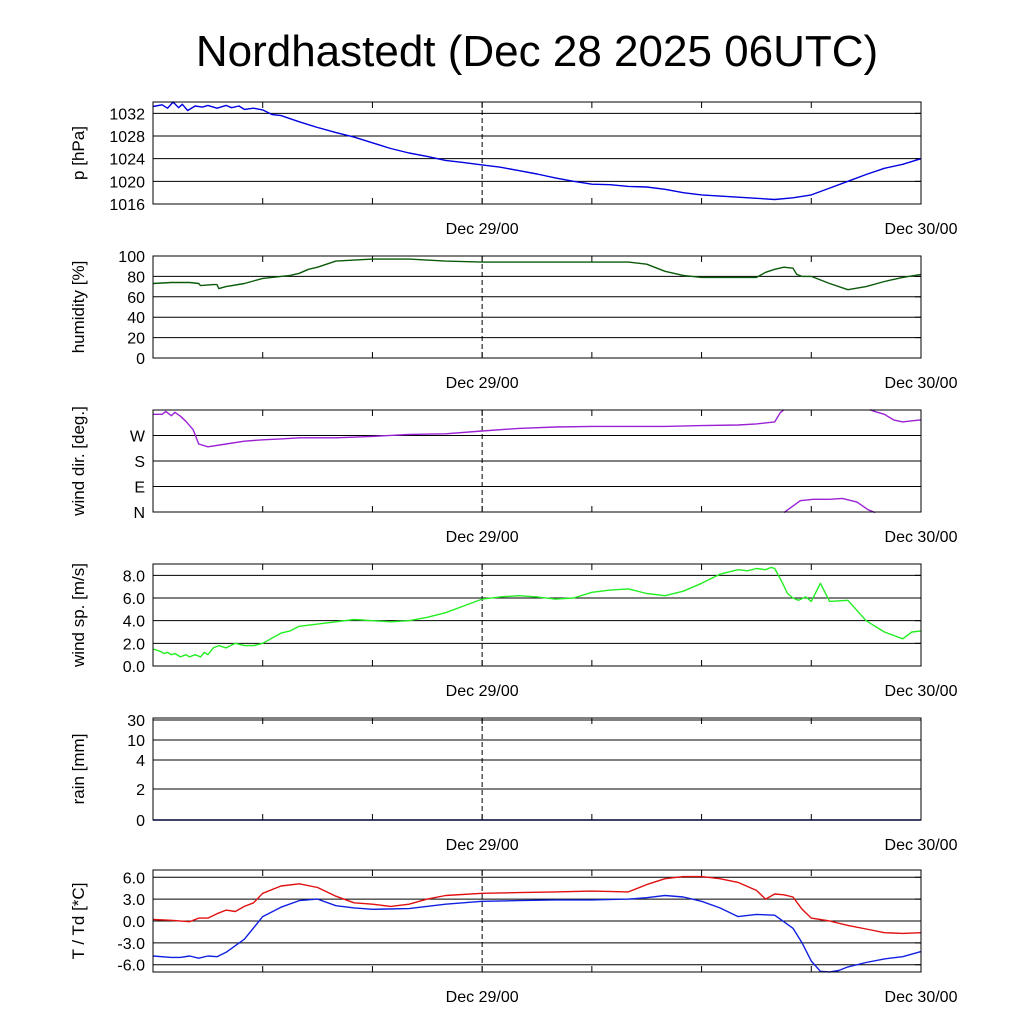 The image size is (1024, 1024). What do you see at coordinates (78, 153) in the screenshot?
I see `y-axis-label: p [hPa]` at bounding box center [78, 153].